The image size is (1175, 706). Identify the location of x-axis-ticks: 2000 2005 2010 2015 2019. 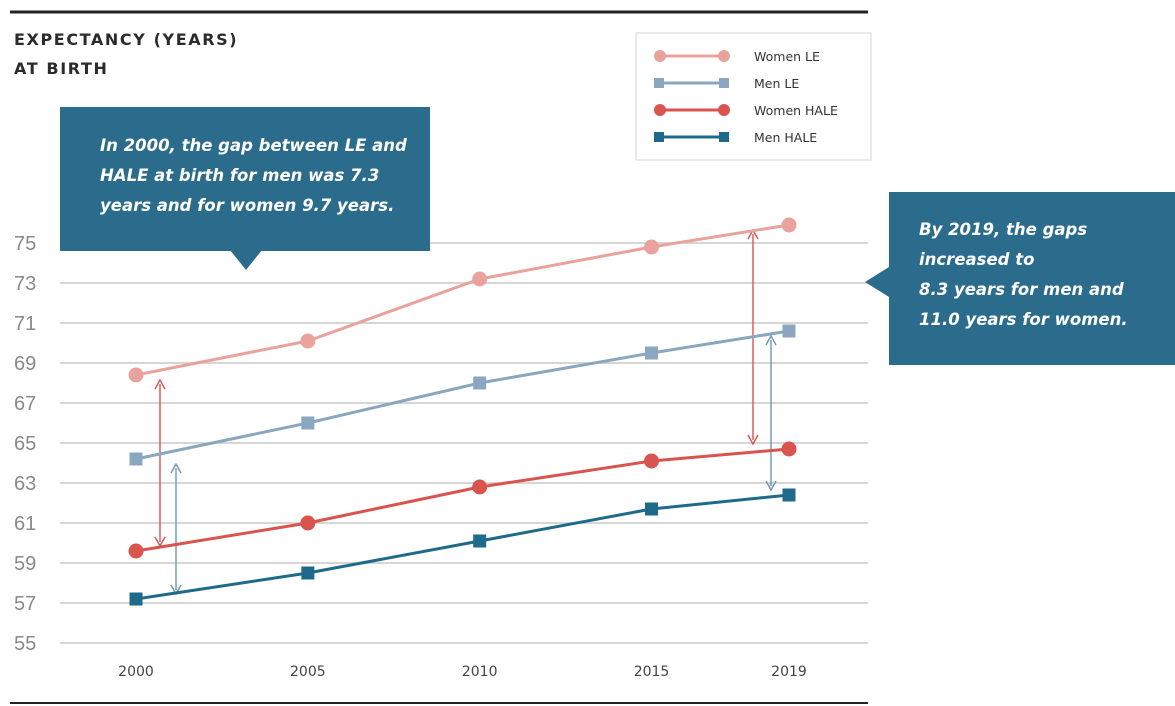
(462, 672).